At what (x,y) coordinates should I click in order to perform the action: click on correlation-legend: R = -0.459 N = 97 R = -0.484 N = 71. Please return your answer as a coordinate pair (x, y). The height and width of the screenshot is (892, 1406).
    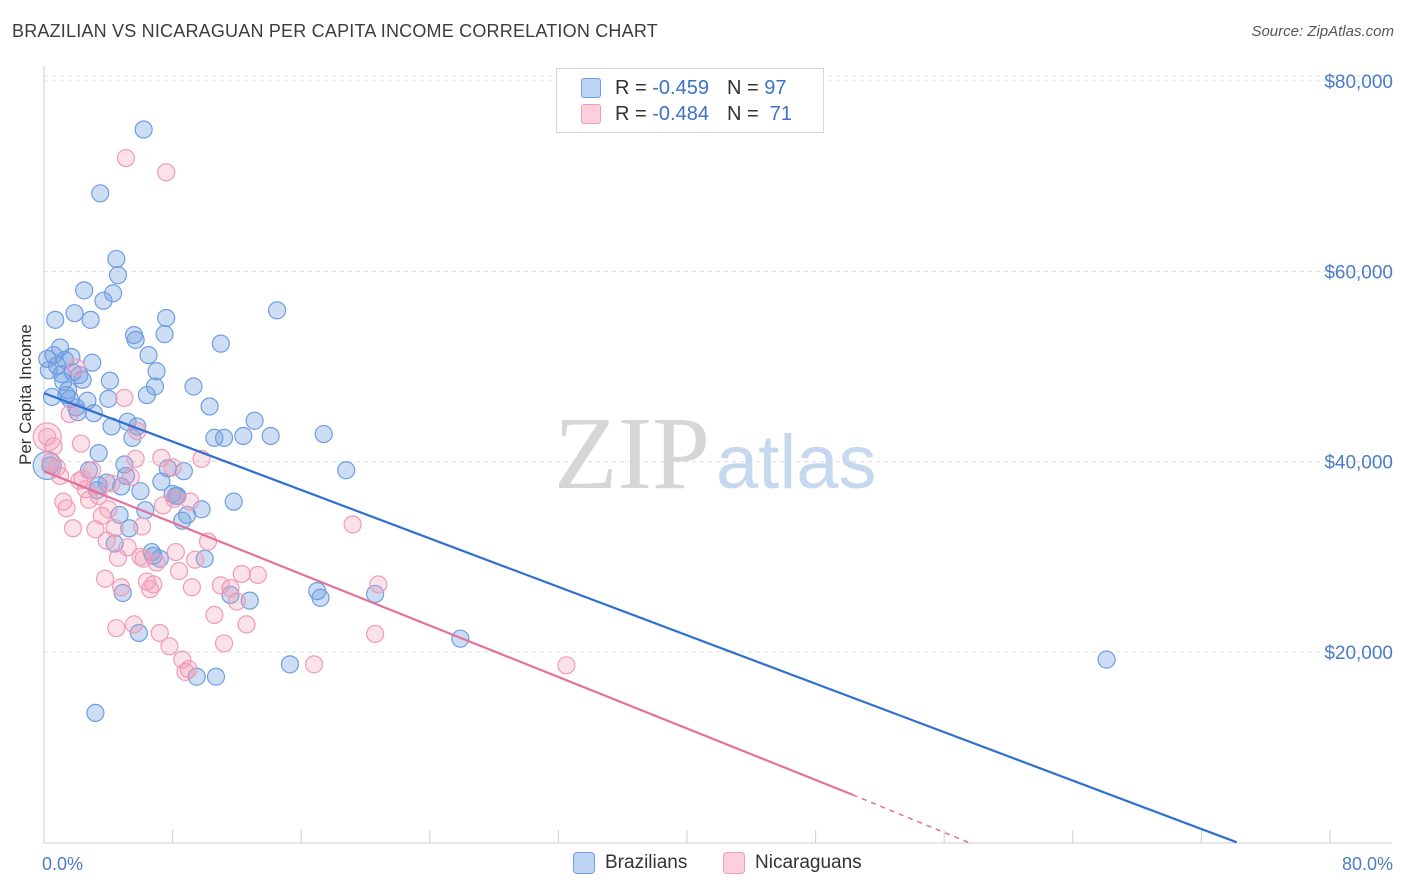
    Looking at the image, I should click on (690, 100).